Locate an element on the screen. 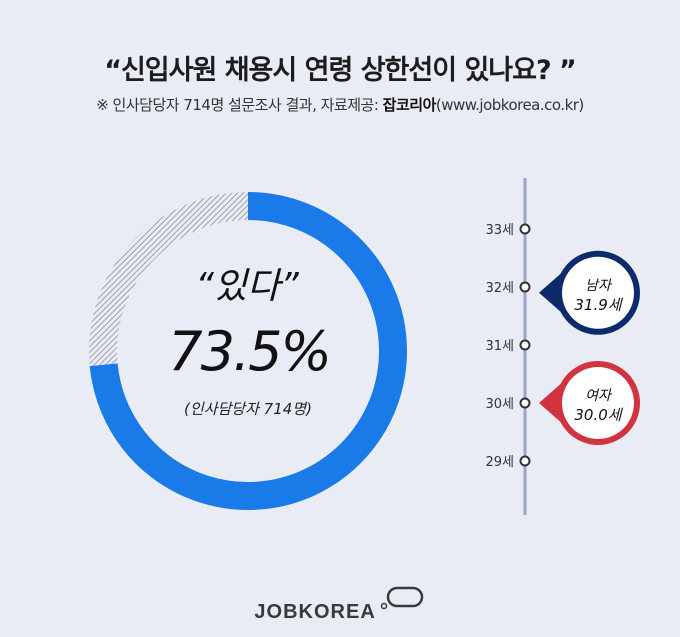 This screenshot has height=637, width=680. age-marker-label: 남자 is located at coordinates (599, 286).